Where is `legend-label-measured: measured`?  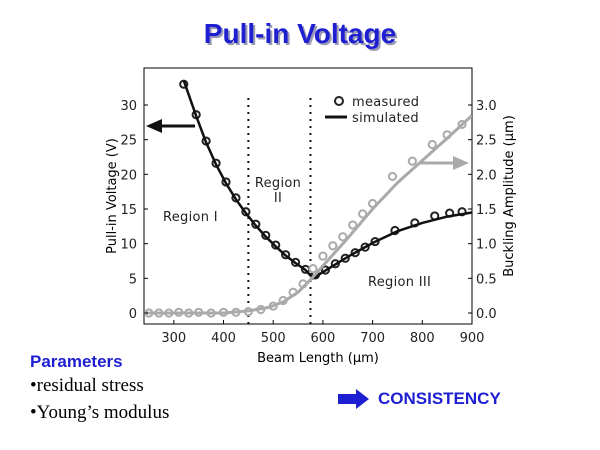
legend-label-measured: measured is located at coordinates (385, 102).